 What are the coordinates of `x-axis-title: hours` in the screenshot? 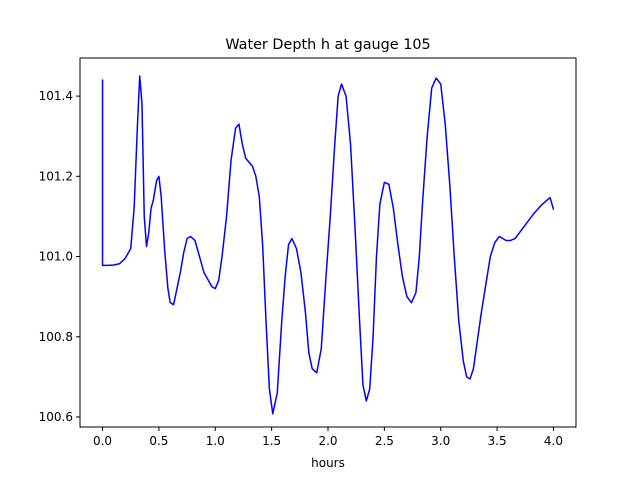 It's located at (328, 463).